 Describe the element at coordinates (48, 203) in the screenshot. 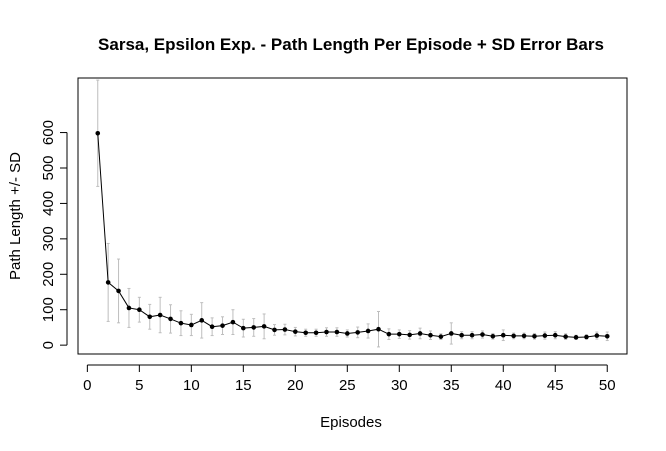

I see `y-tick-label: 400` at that location.